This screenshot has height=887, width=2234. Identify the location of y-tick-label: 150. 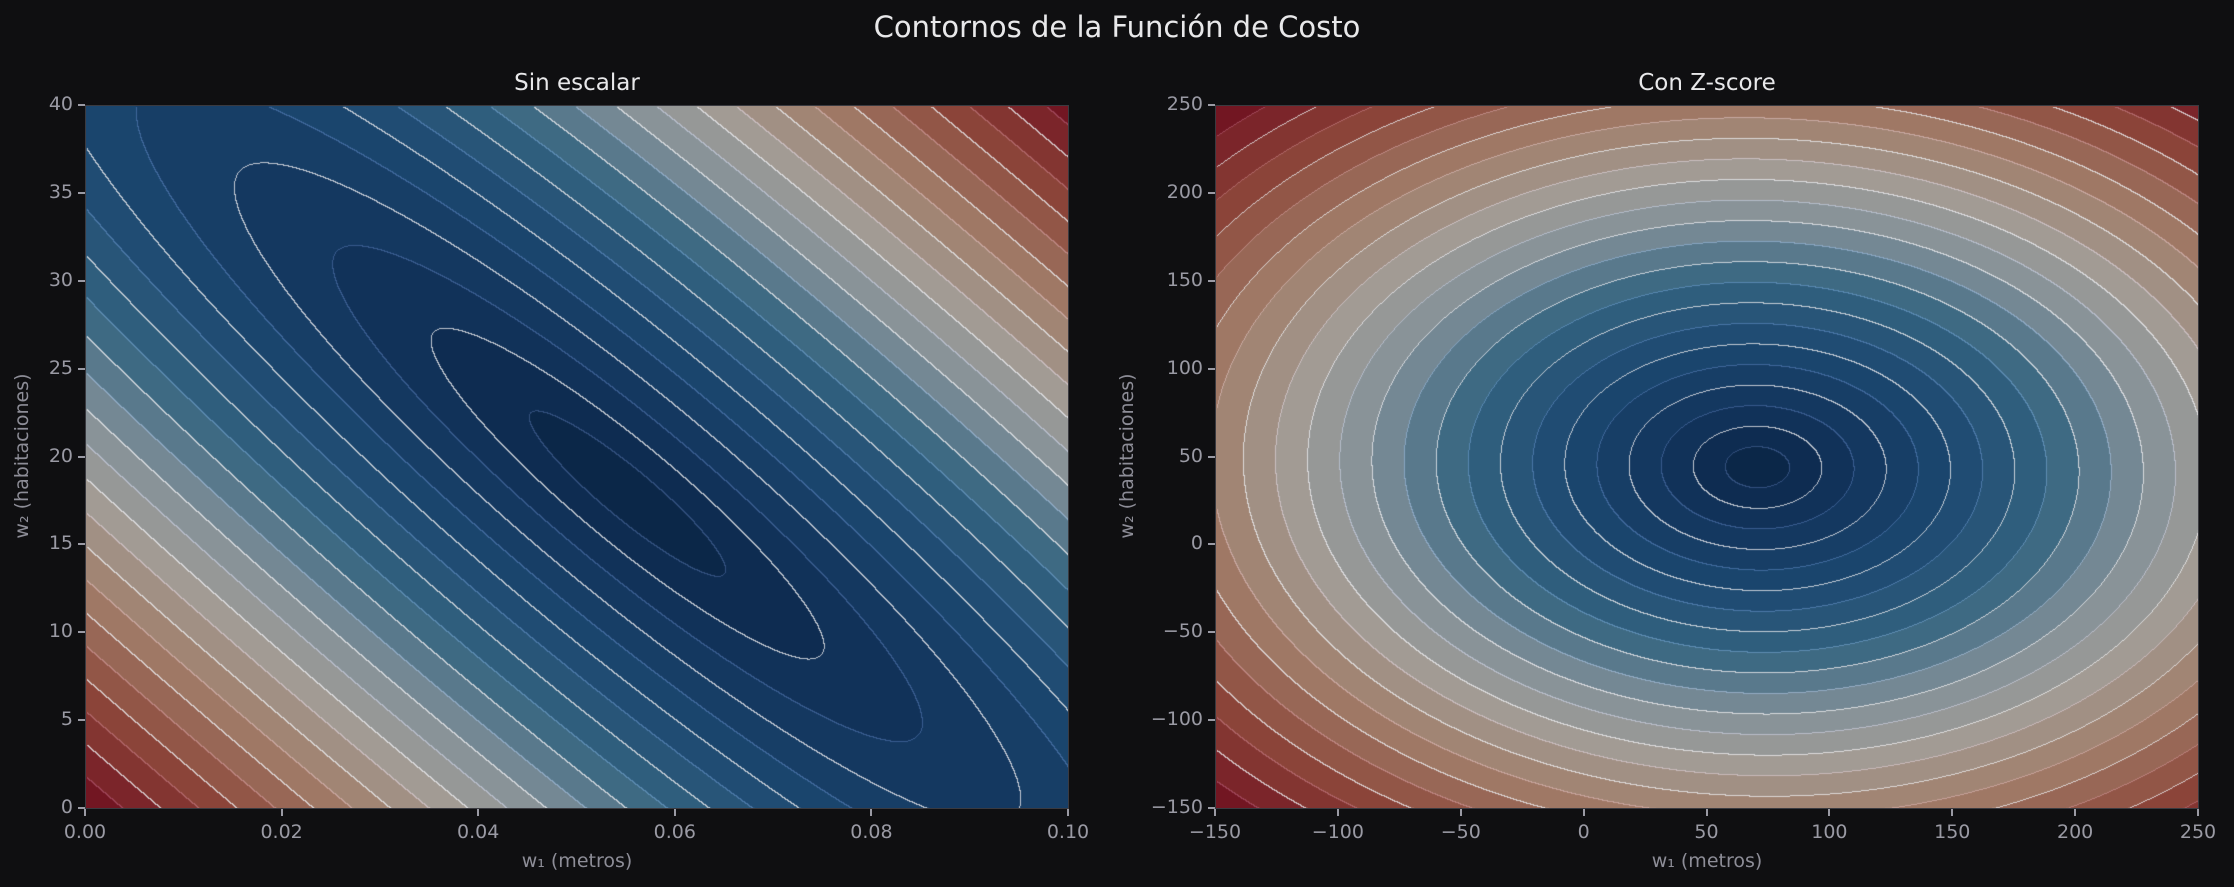
(1184, 279).